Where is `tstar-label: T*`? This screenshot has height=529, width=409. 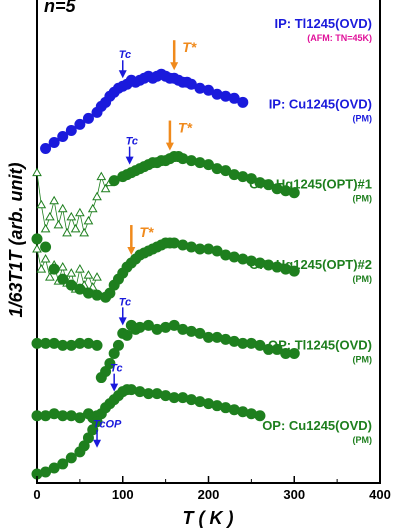
tstar-label: T* is located at coordinates (185, 128).